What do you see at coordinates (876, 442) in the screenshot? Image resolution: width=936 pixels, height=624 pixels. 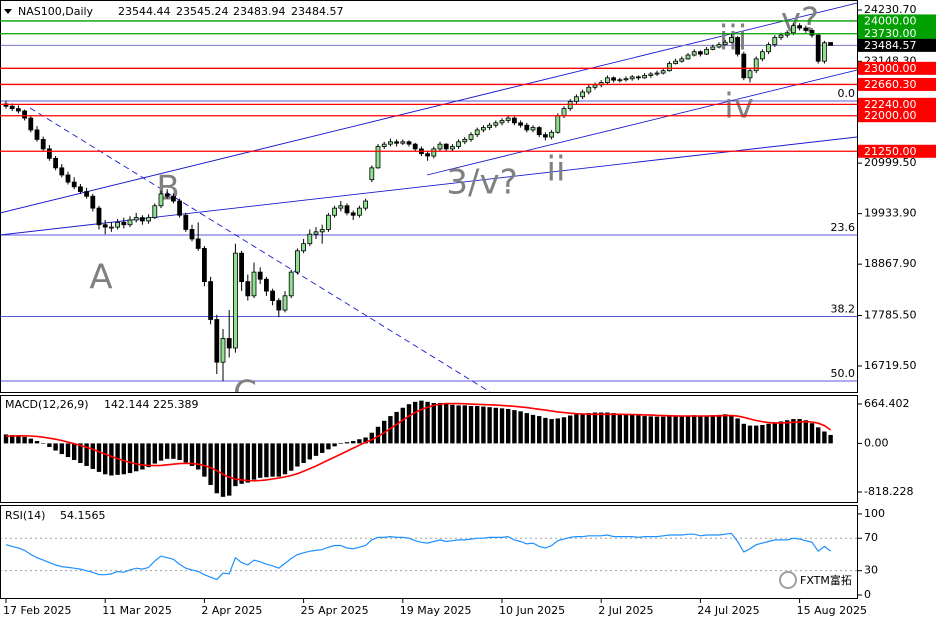 I see `y-tick-label: 0.00` at bounding box center [876, 442].